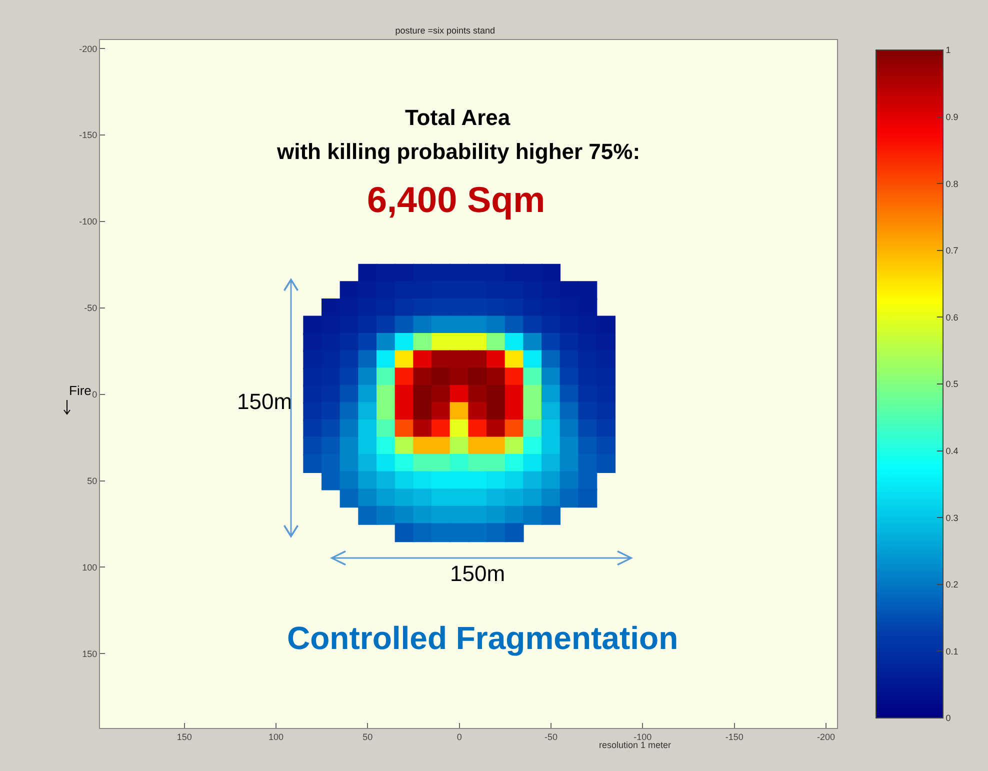 Image resolution: width=988 pixels, height=771 pixels. I want to click on annotation: Controlled Fragmentation, so click(482, 638).